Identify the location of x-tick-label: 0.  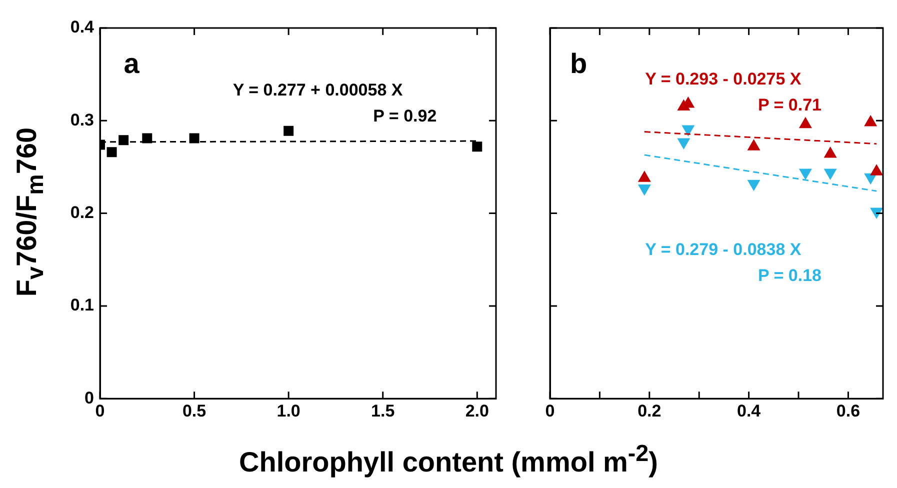
(550, 410).